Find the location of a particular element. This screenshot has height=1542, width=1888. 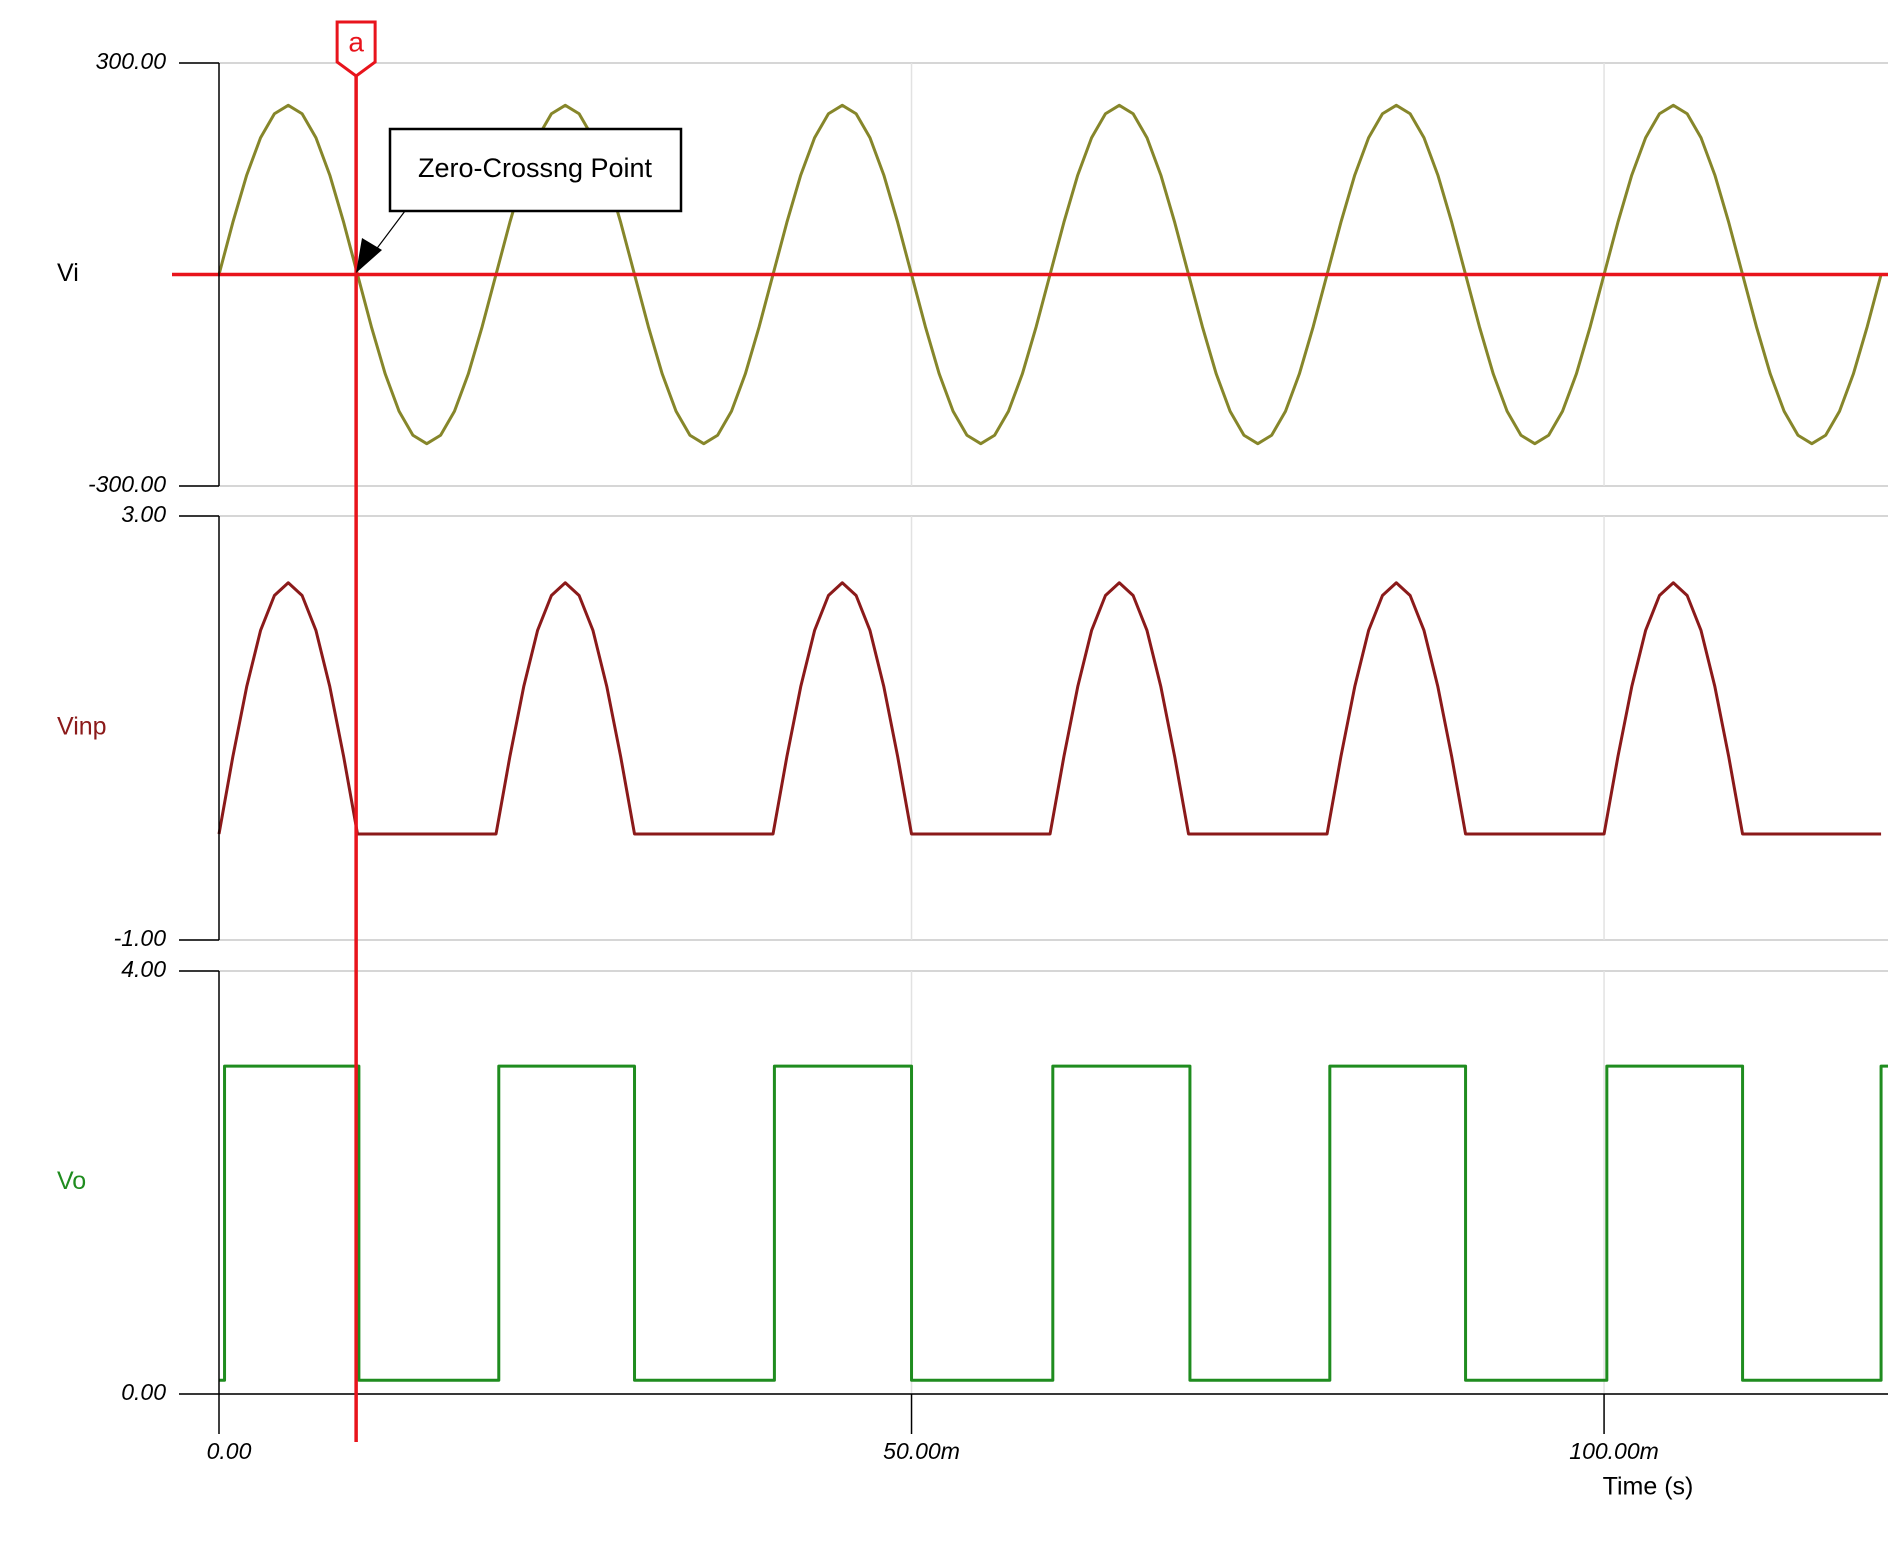

x-tick-label: 50.00m is located at coordinates (921, 1451).